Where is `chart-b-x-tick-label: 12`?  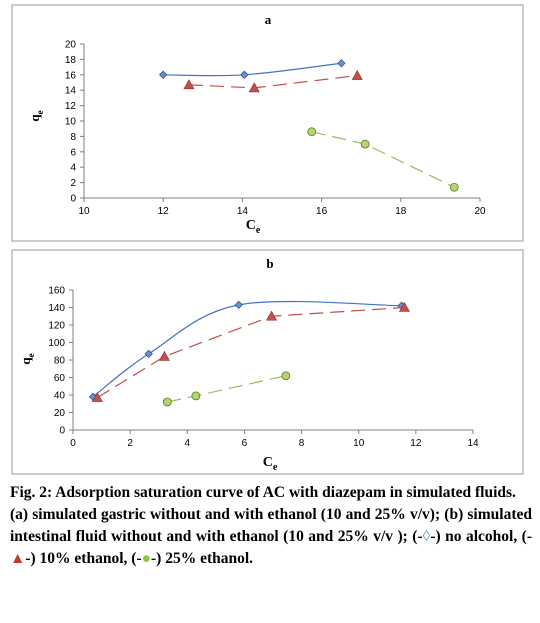
chart-b-x-tick-label: 12 is located at coordinates (416, 443).